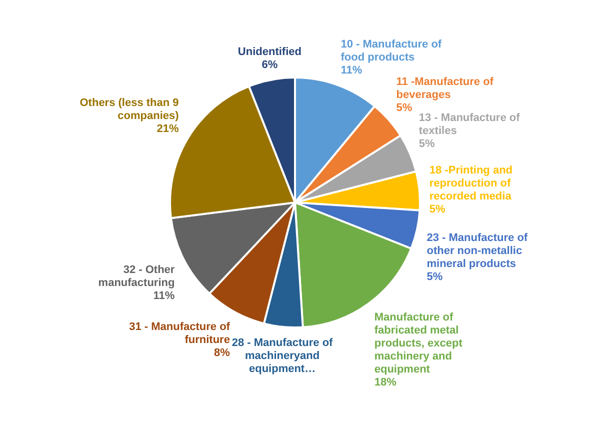 The height and width of the screenshot is (426, 603). I want to click on data-label: 6%, so click(270, 64).